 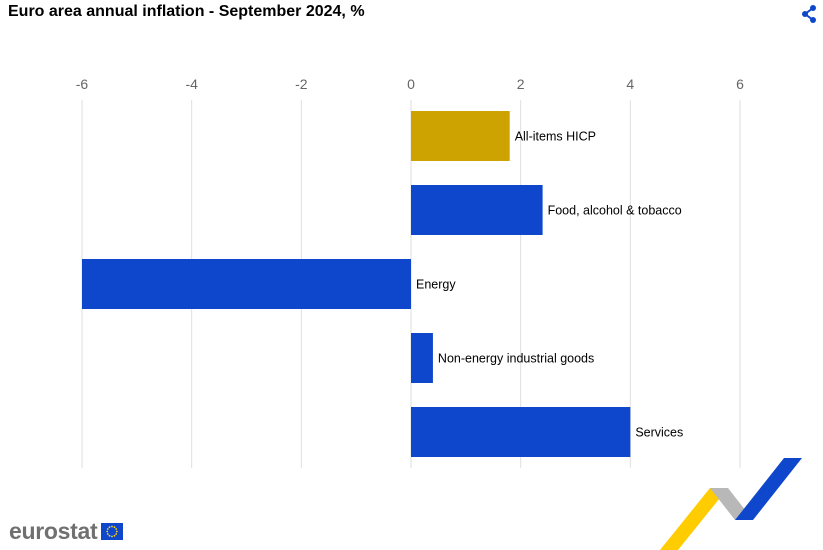 What do you see at coordinates (246, 284) in the screenshot?
I see `bar-energy` at bounding box center [246, 284].